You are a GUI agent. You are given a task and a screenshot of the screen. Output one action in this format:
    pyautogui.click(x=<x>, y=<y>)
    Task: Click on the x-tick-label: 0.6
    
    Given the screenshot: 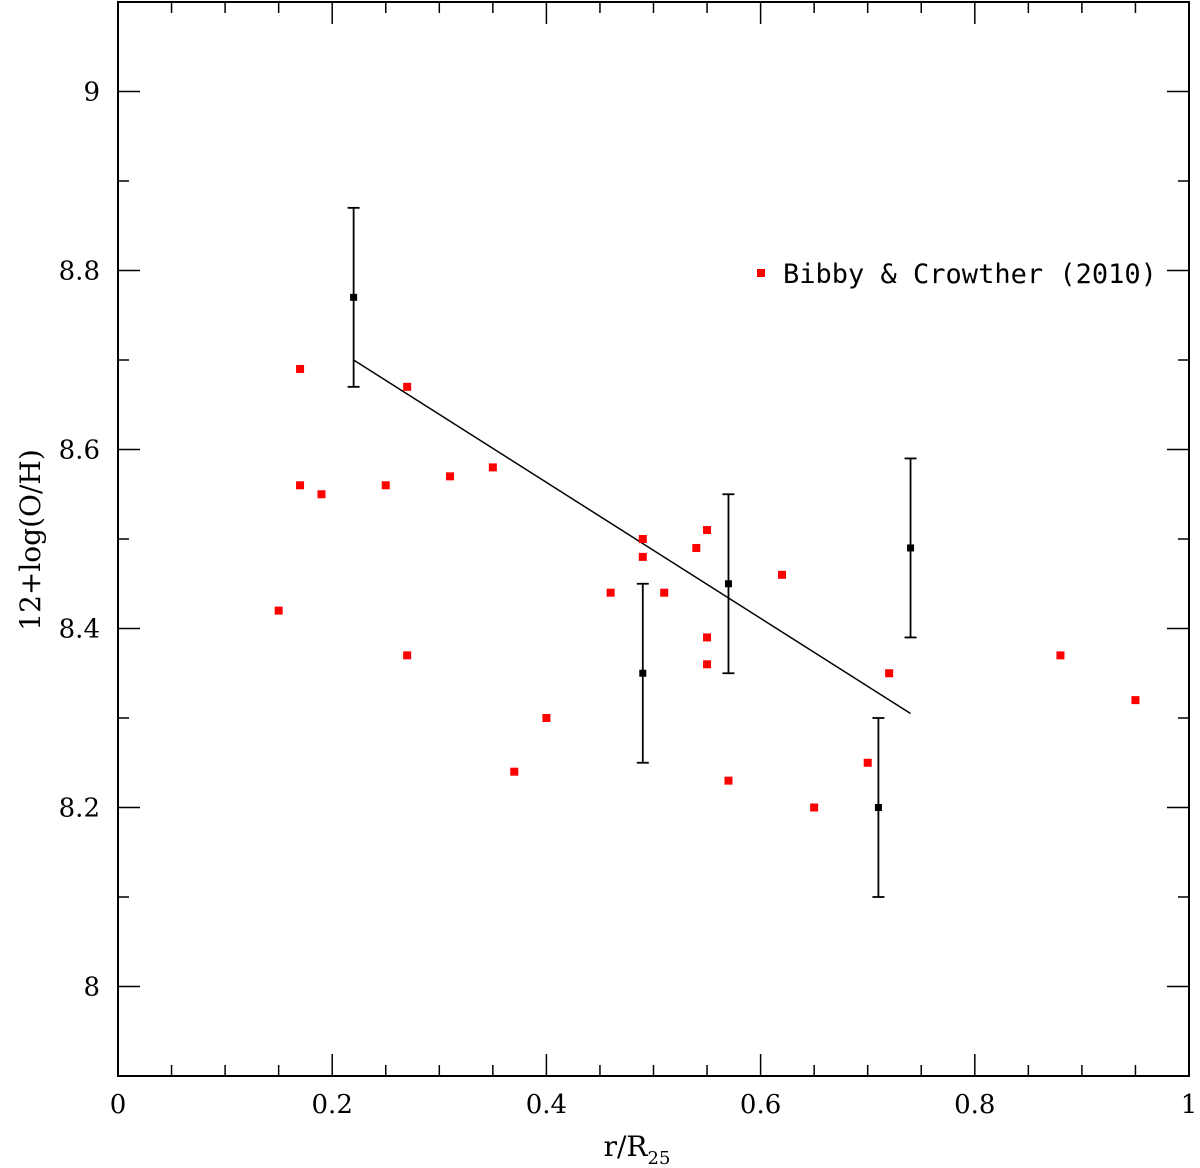 What is the action you would take?
    pyautogui.click(x=760, y=1105)
    